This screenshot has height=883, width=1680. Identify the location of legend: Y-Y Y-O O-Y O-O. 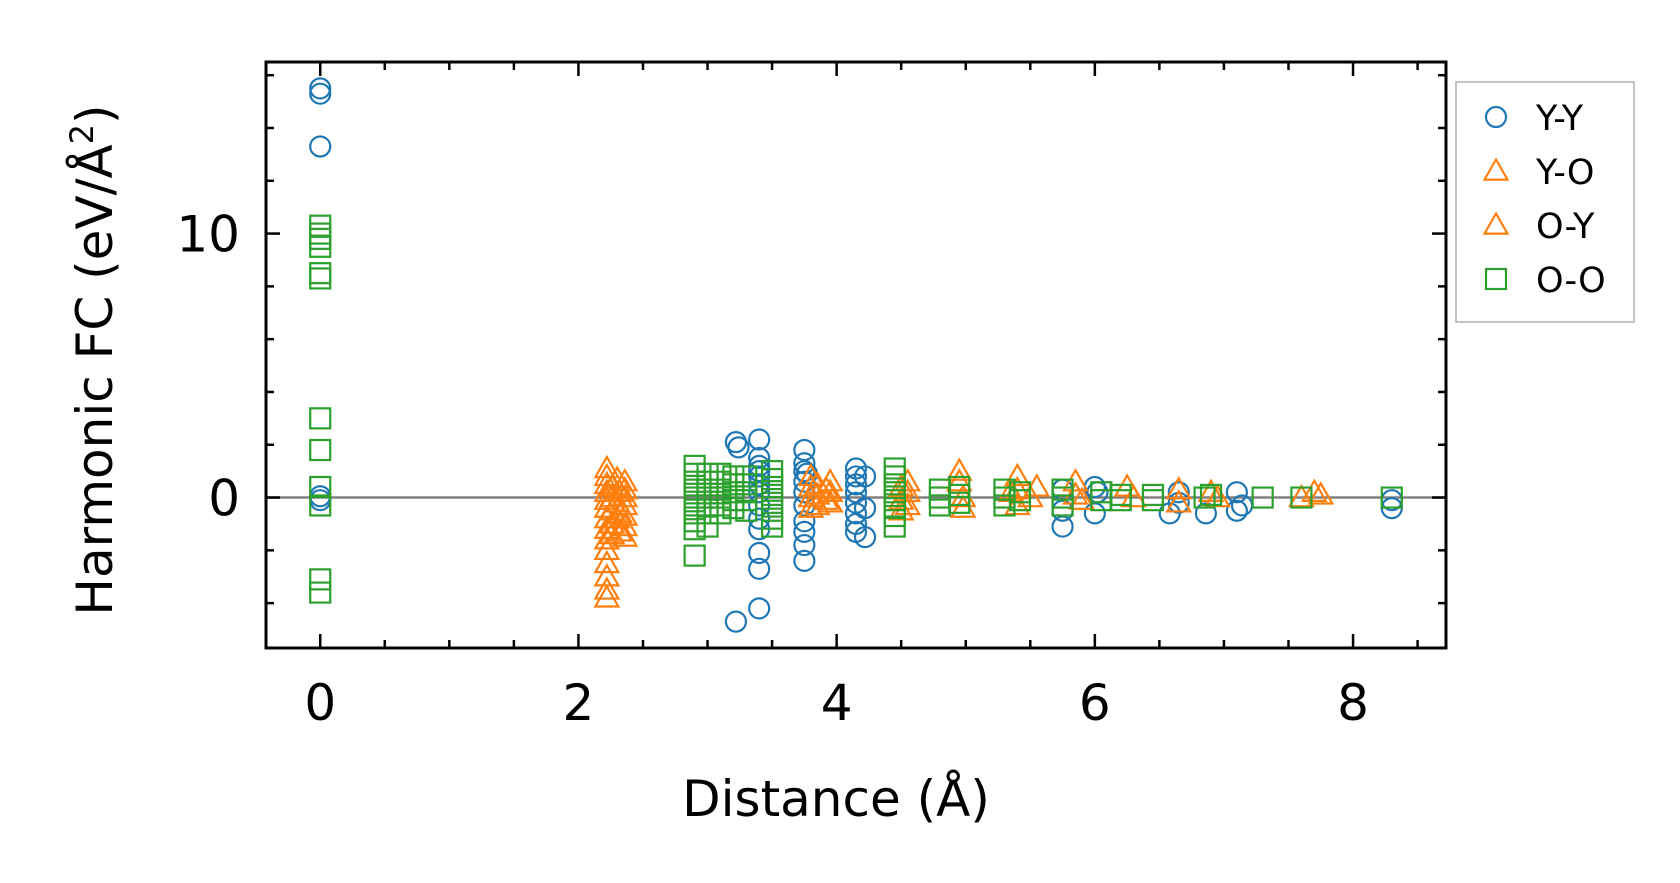
(1545, 202).